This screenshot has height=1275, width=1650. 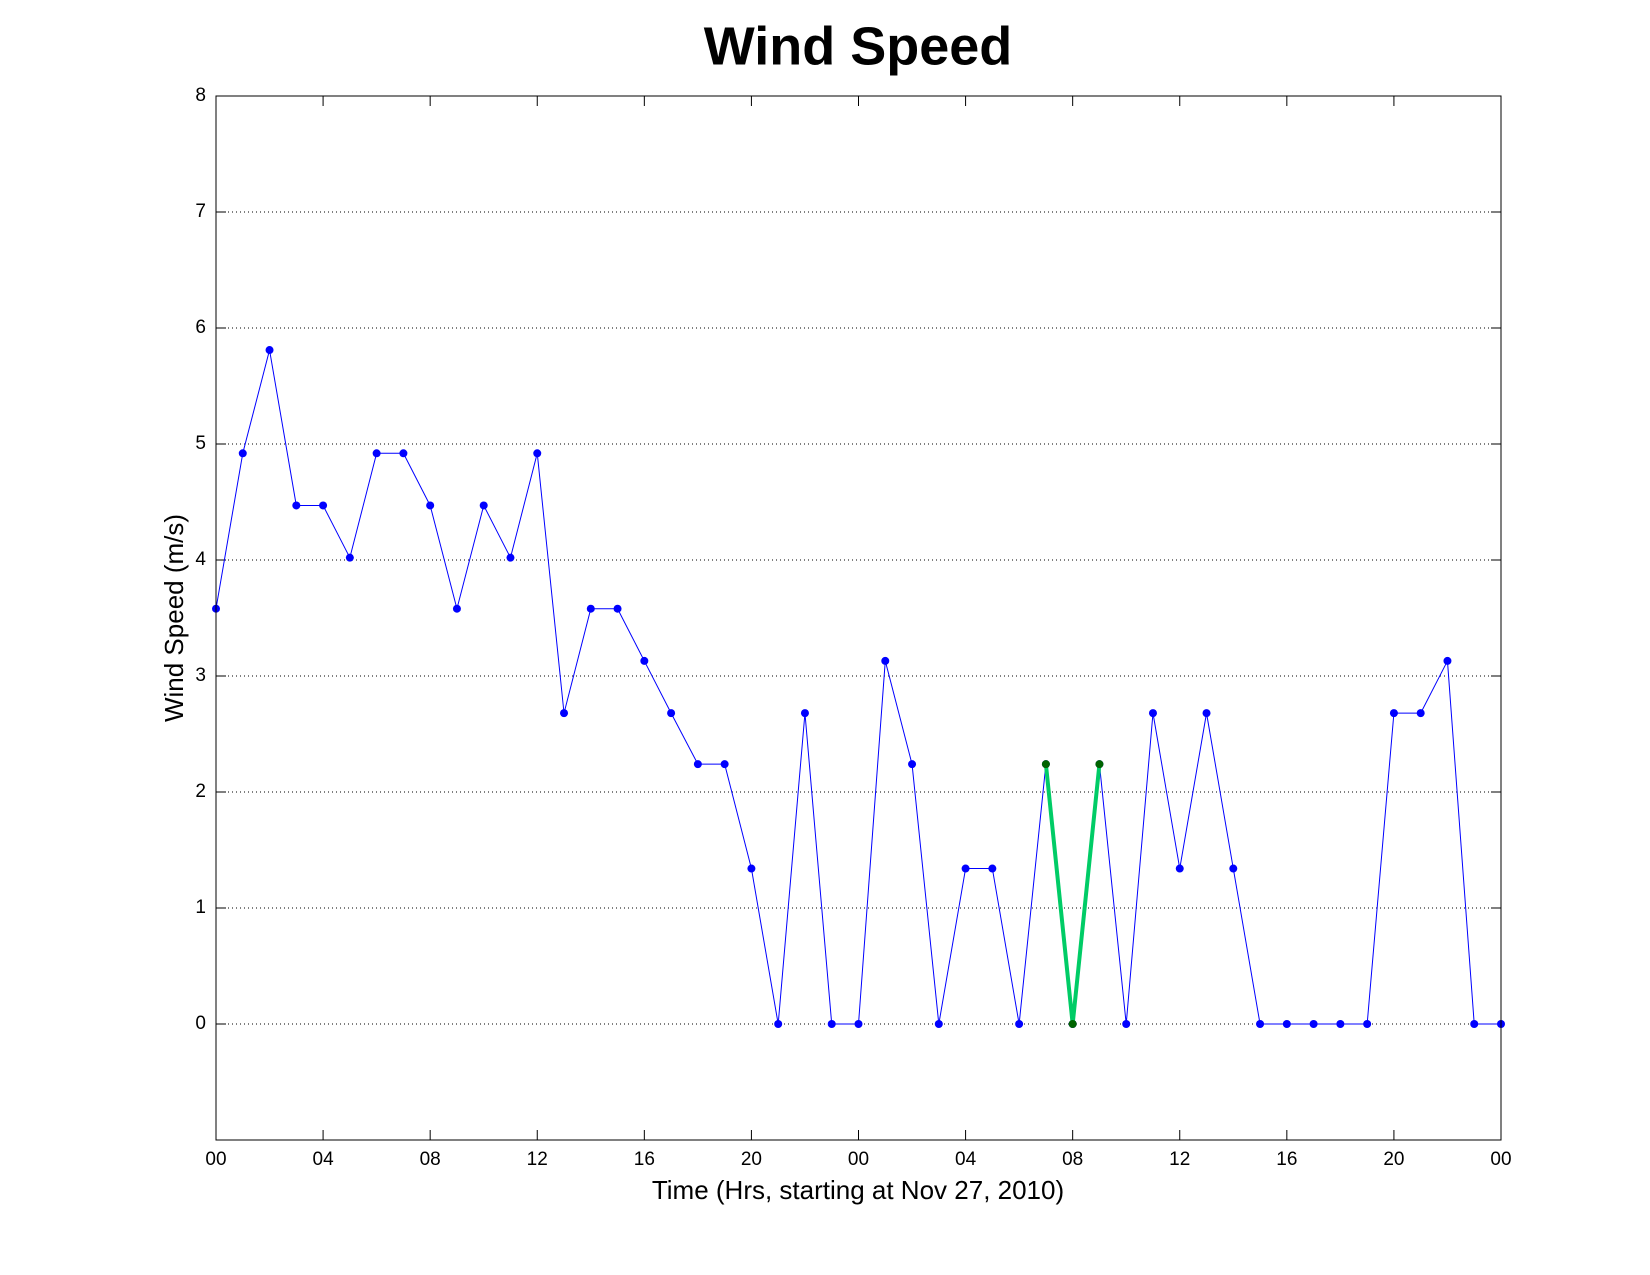 What do you see at coordinates (174, 618) in the screenshot?
I see `y-axis-label: Wind Speed (m/s)` at bounding box center [174, 618].